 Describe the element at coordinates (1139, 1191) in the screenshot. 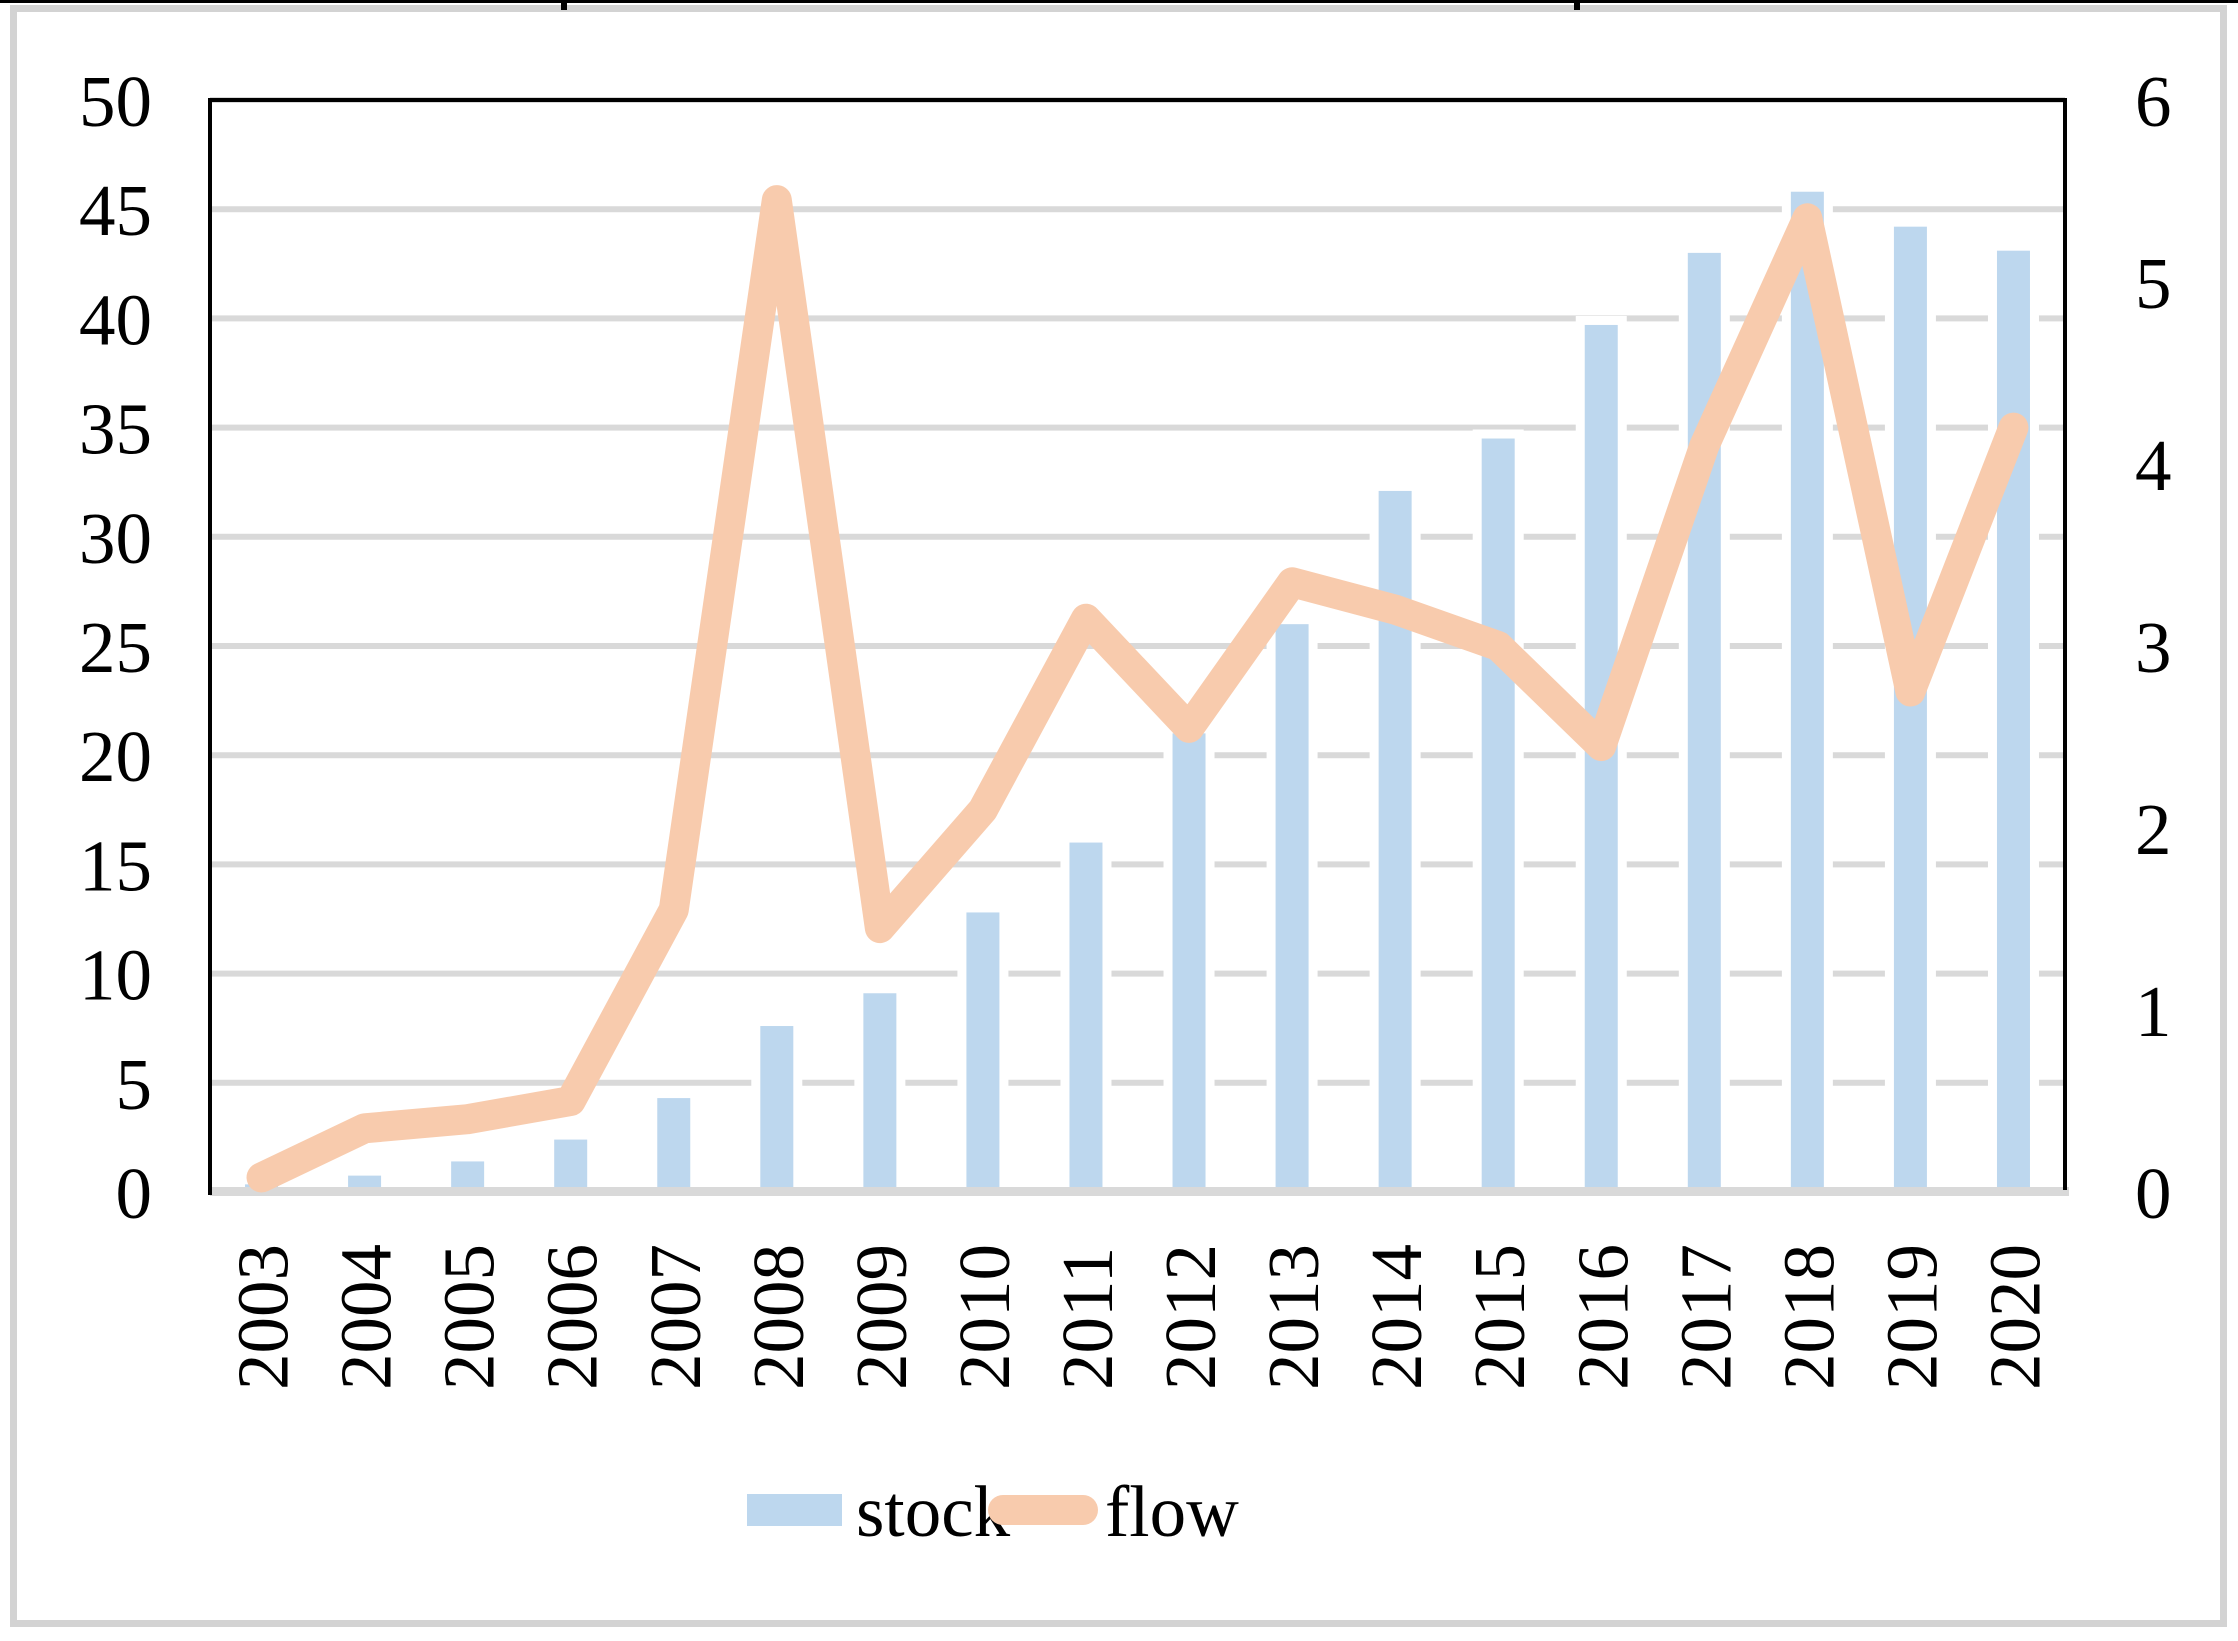

I see `category-axis-line` at that location.